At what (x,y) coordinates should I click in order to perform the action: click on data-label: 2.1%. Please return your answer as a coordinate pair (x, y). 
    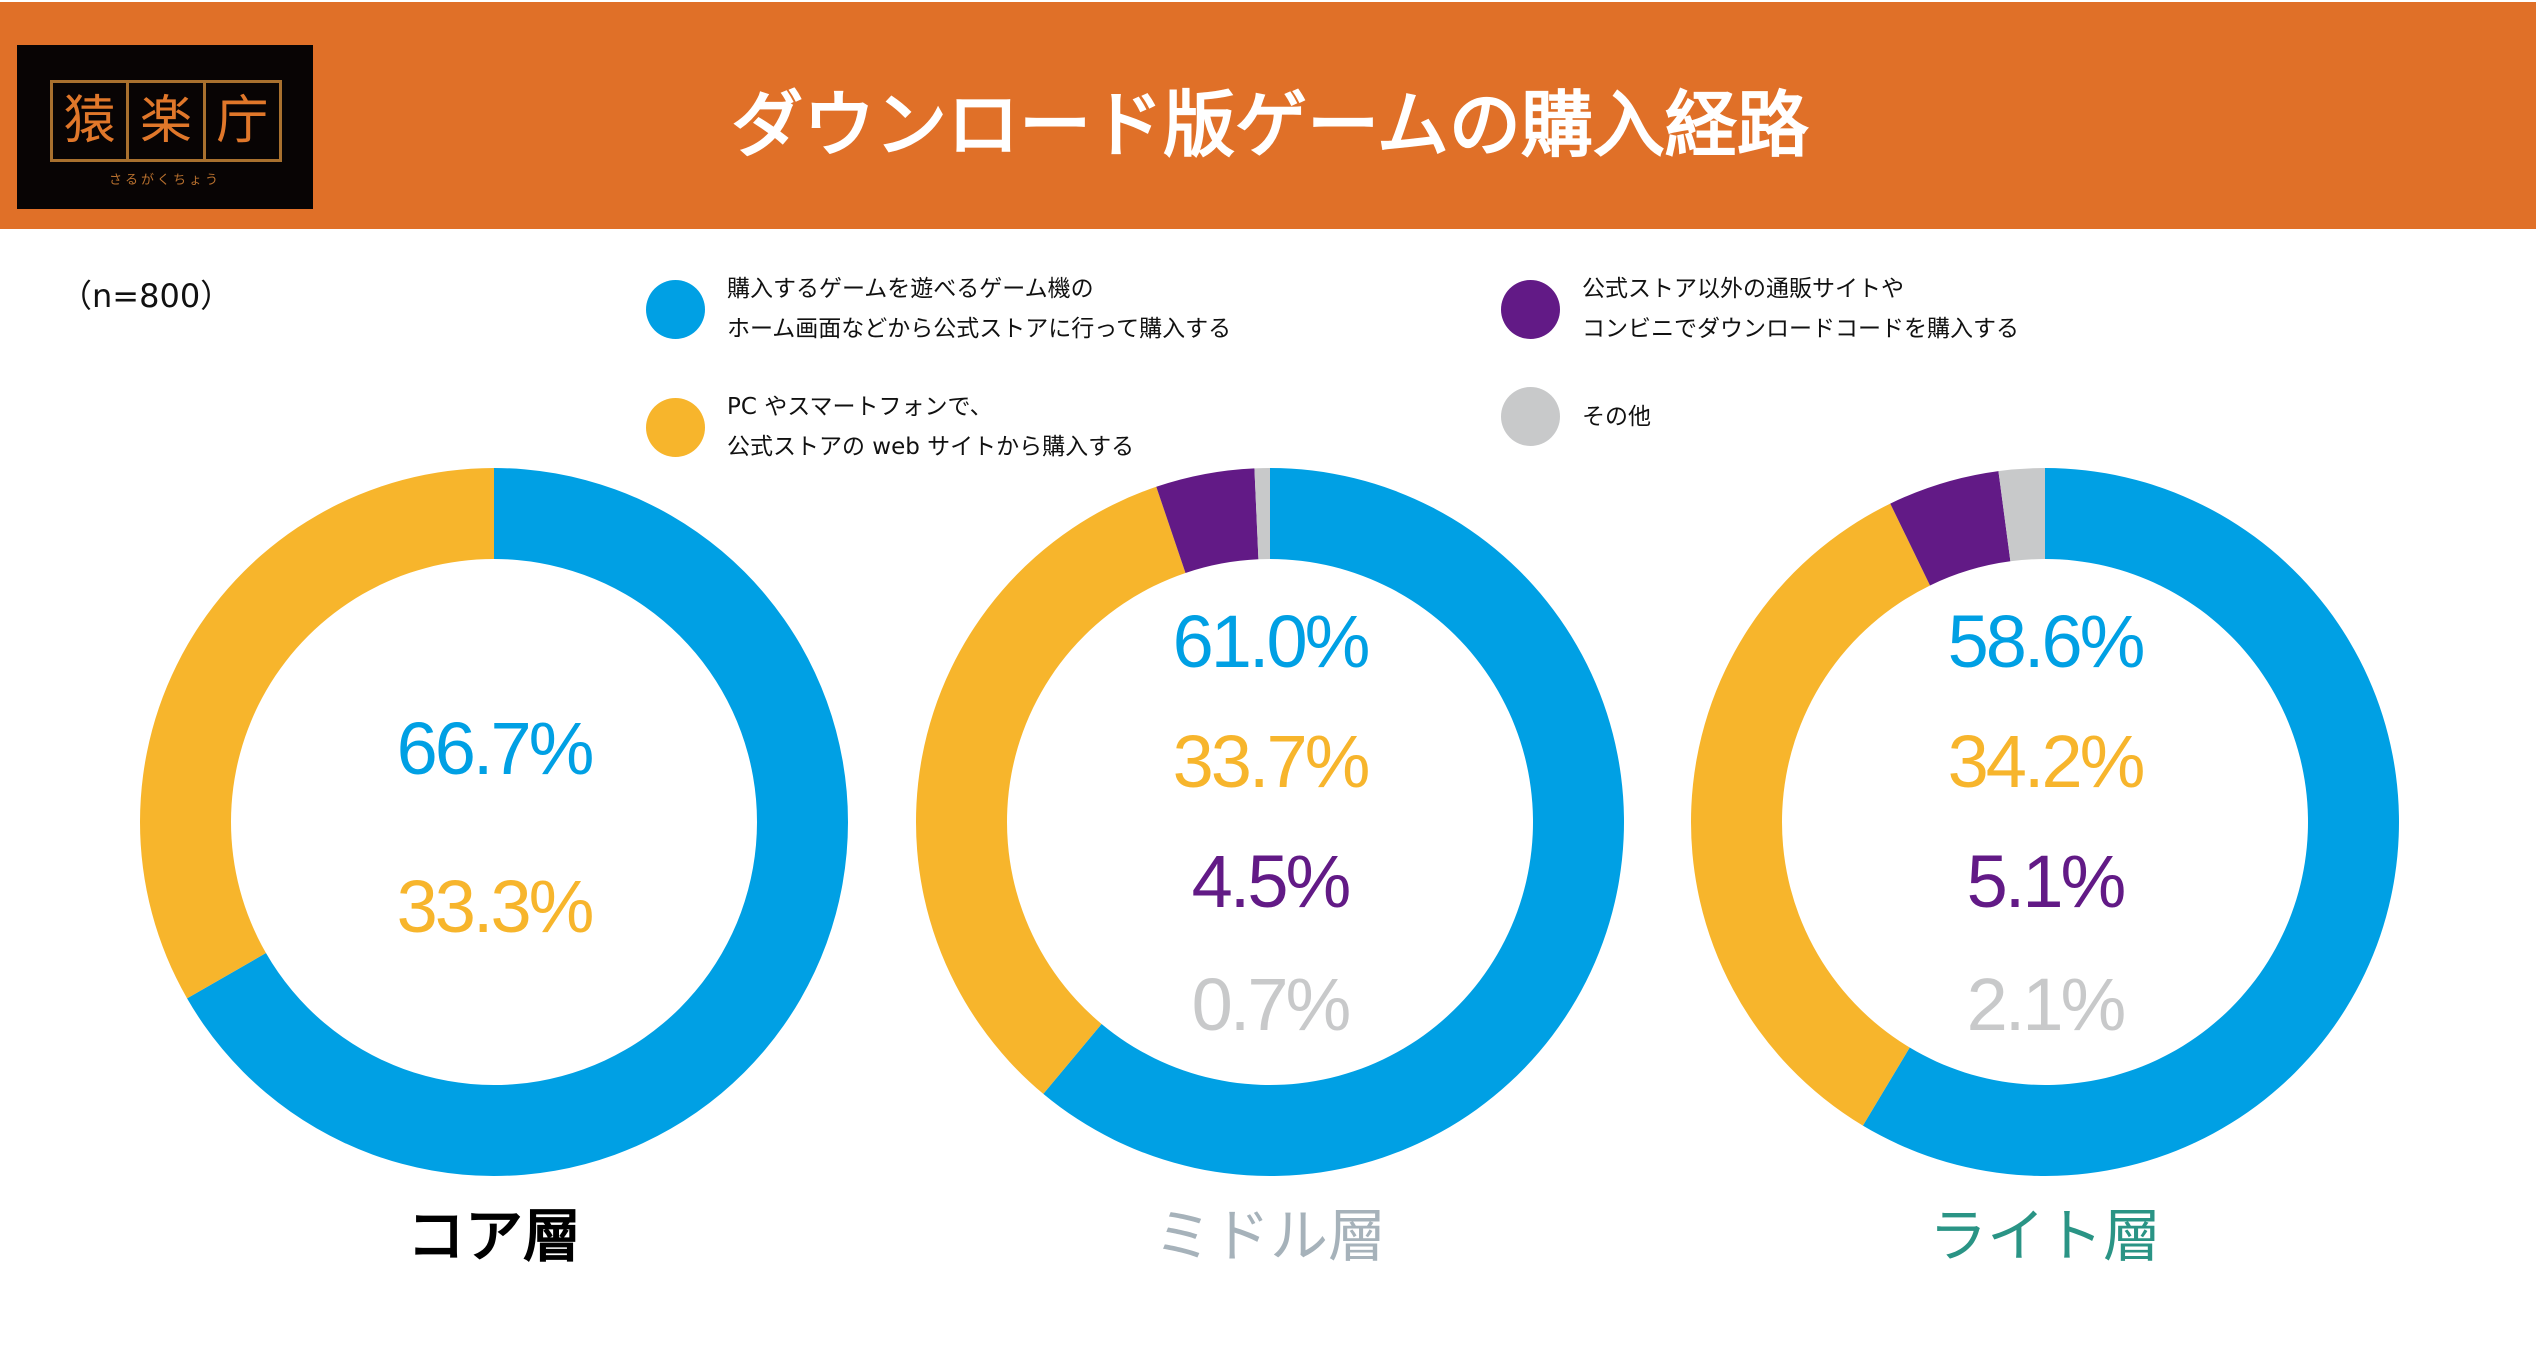
    Looking at the image, I should click on (2046, 1004).